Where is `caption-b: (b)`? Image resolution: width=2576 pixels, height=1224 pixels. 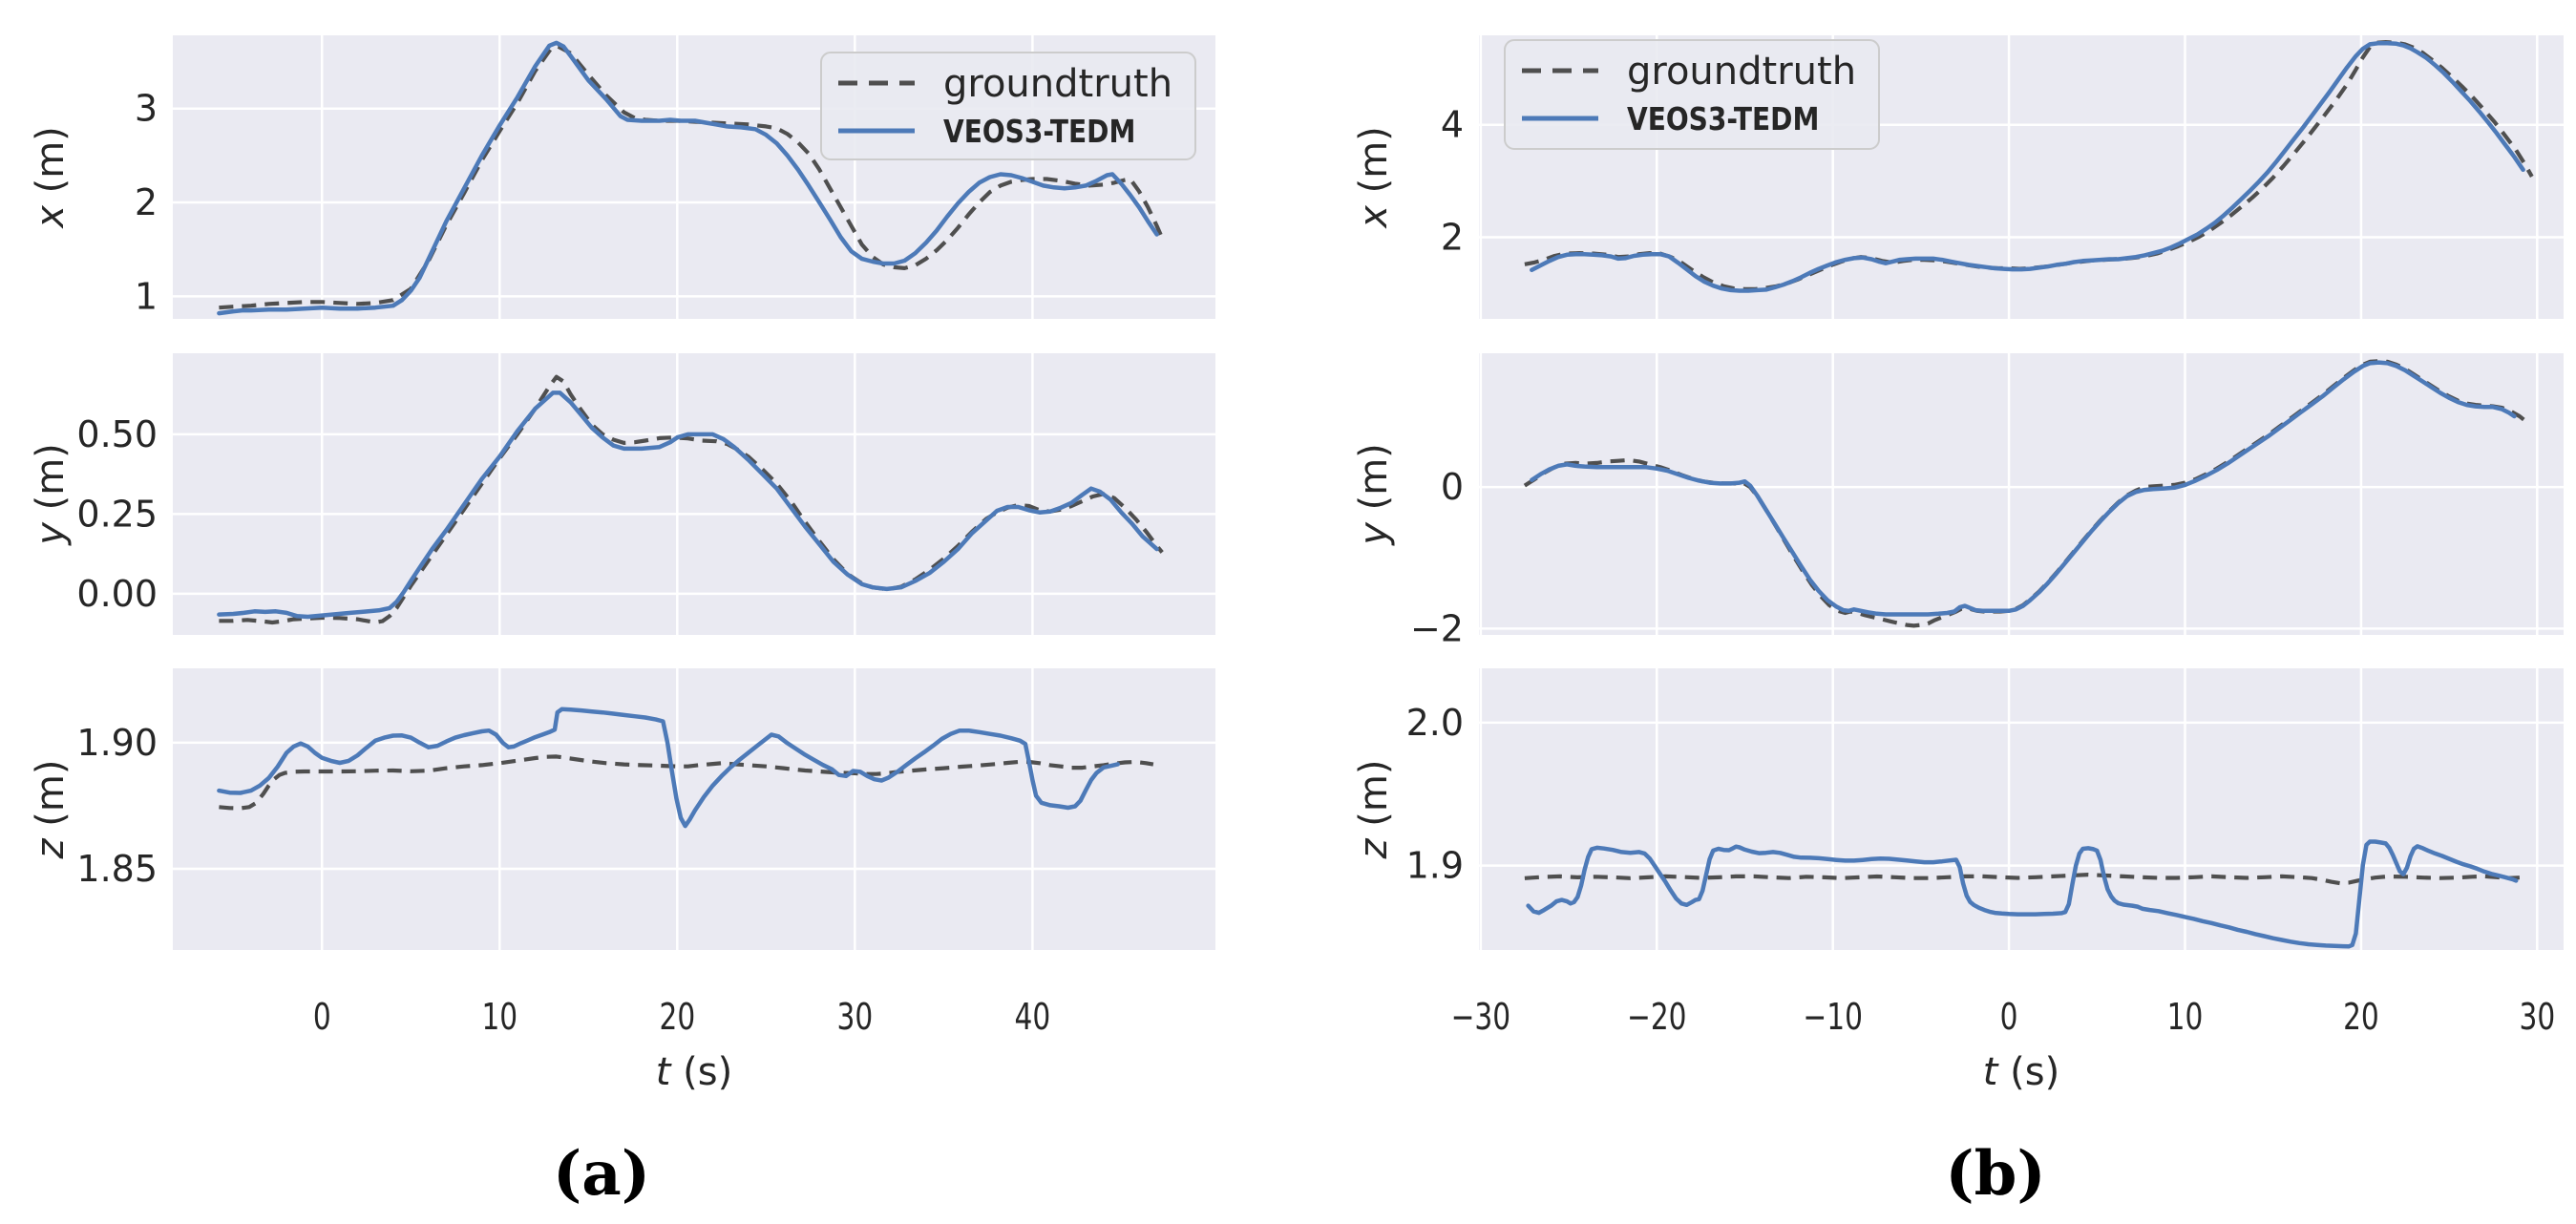
caption-b: (b) is located at coordinates (1995, 1174).